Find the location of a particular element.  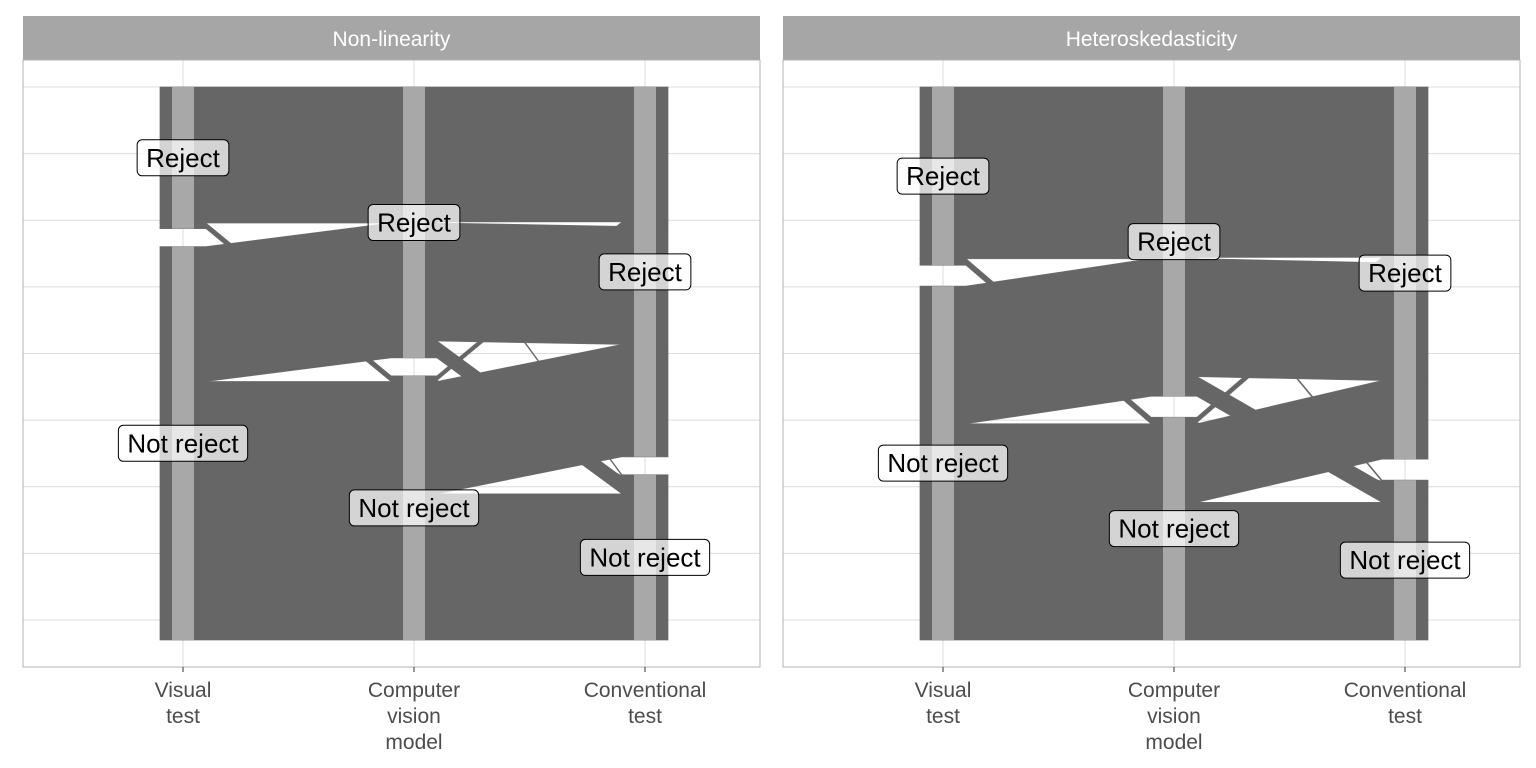

panel-title: Non-linearity is located at coordinates (392, 39).